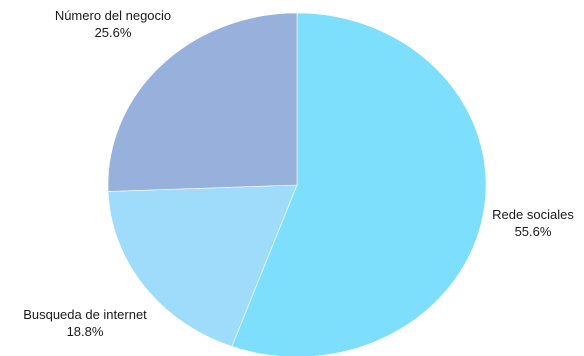 This screenshot has width=584, height=356. Describe the element at coordinates (113, 32) in the screenshot. I see `slice-value-numero-del-negocio: 25.6%` at that location.